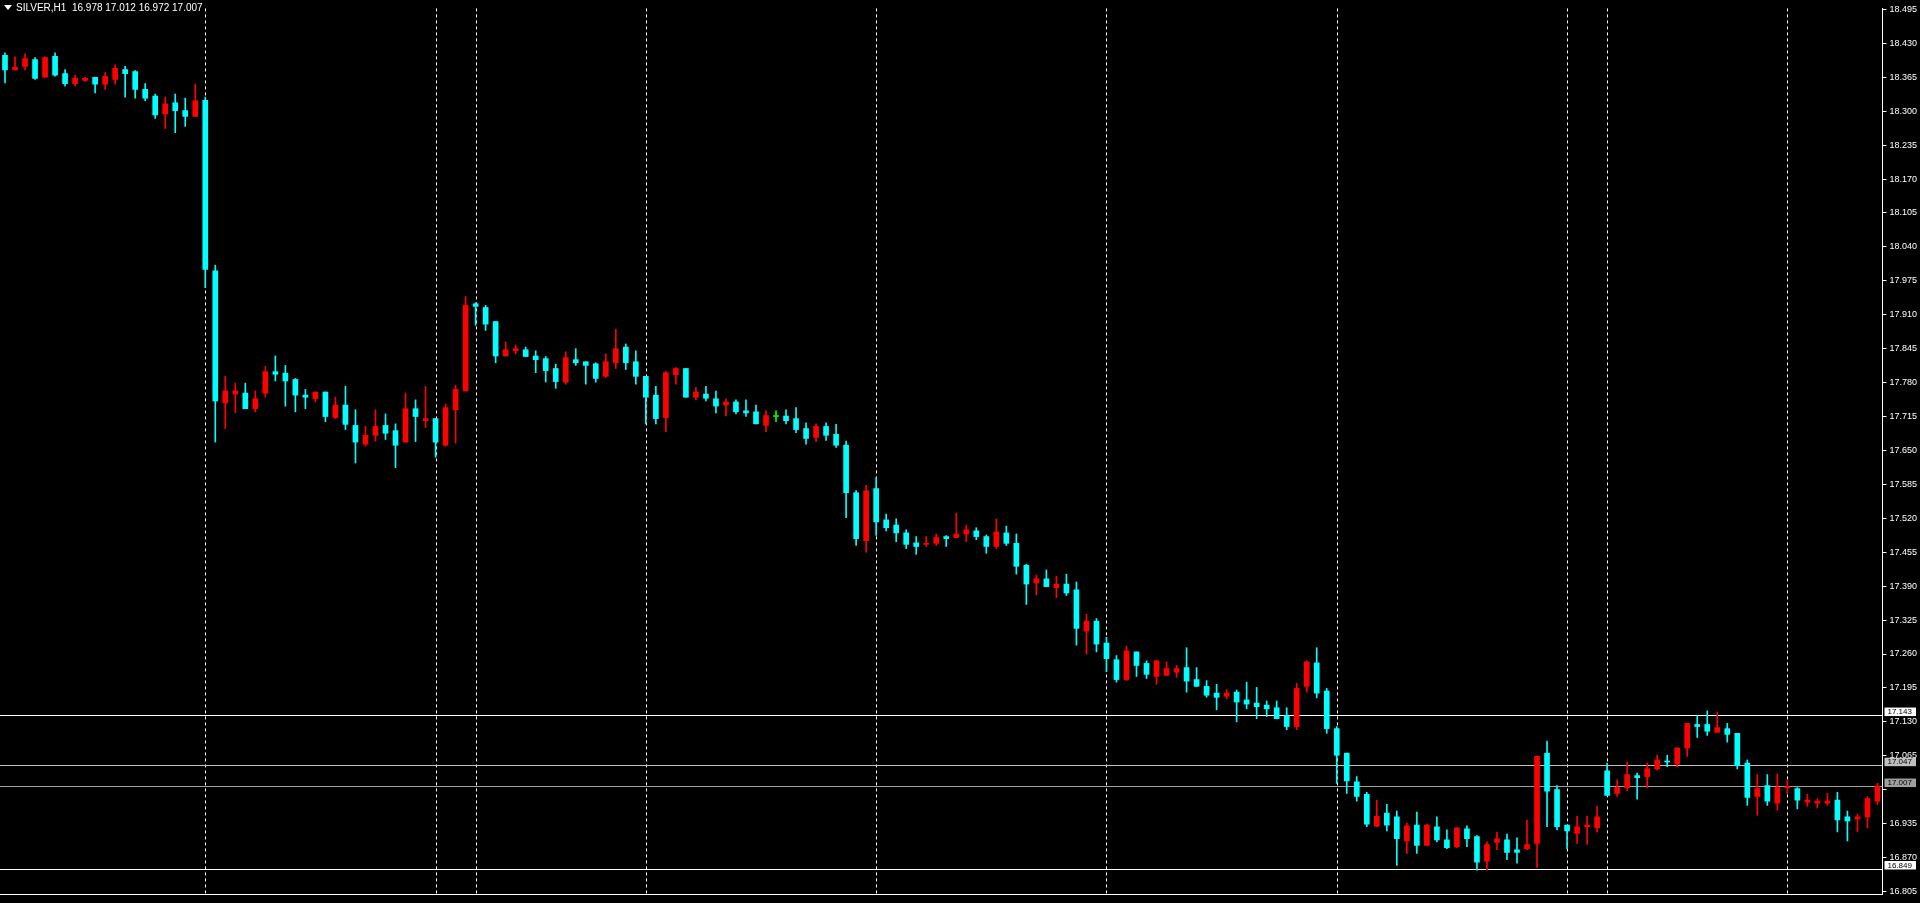 The image size is (1920, 903). I want to click on y-tick-label: 17.650, so click(1903, 449).